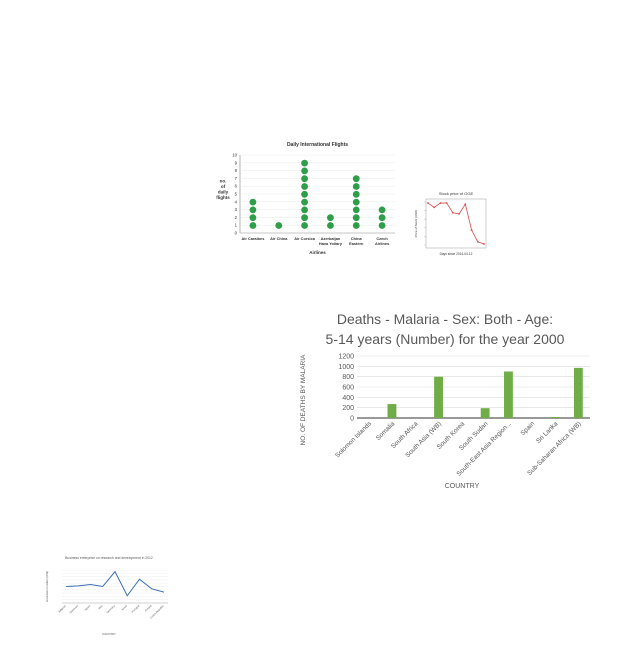 This screenshot has width=640, height=645. What do you see at coordinates (236, 170) in the screenshot?
I see `y-tick-label: 8` at bounding box center [236, 170].